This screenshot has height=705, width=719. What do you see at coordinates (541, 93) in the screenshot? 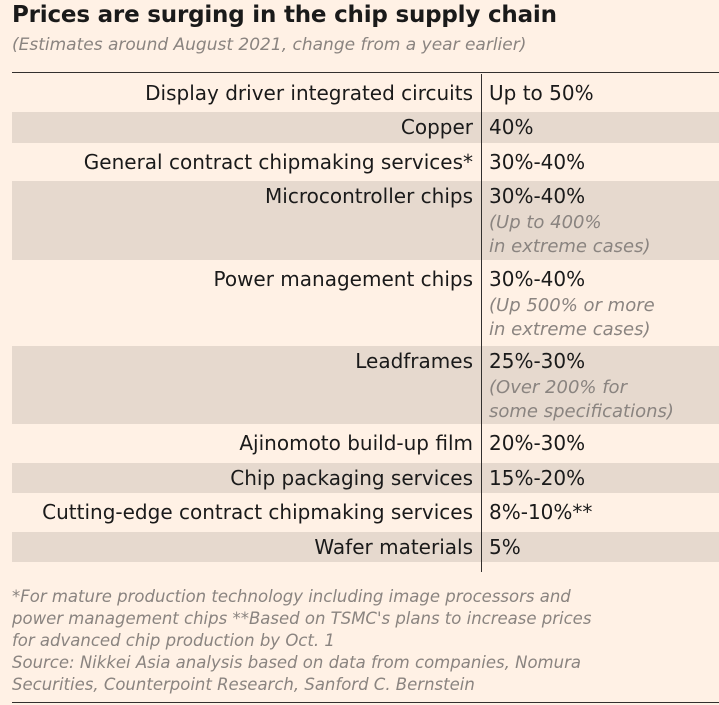
I see `change-text: Up to 50%` at bounding box center [541, 93].